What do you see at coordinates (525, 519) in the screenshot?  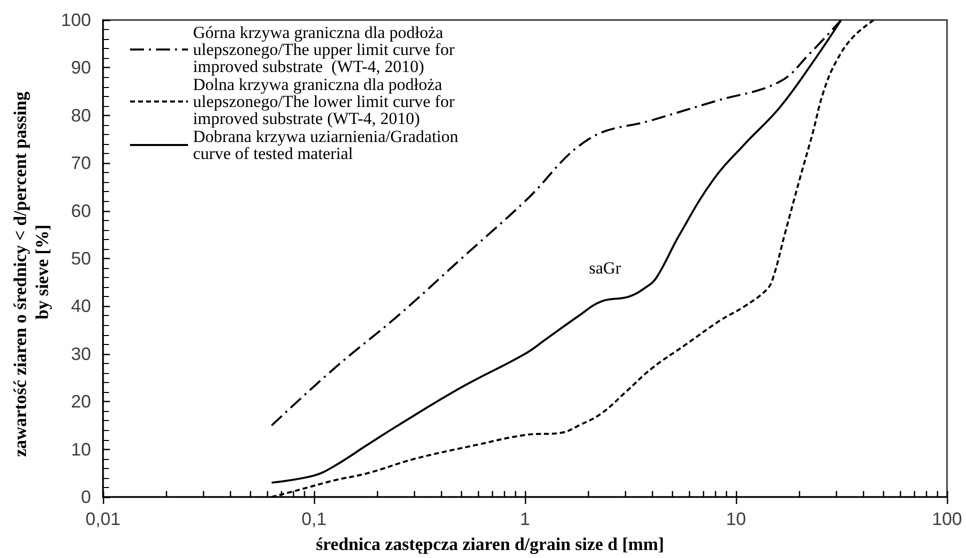 I see `x-tick-label: 1` at bounding box center [525, 519].